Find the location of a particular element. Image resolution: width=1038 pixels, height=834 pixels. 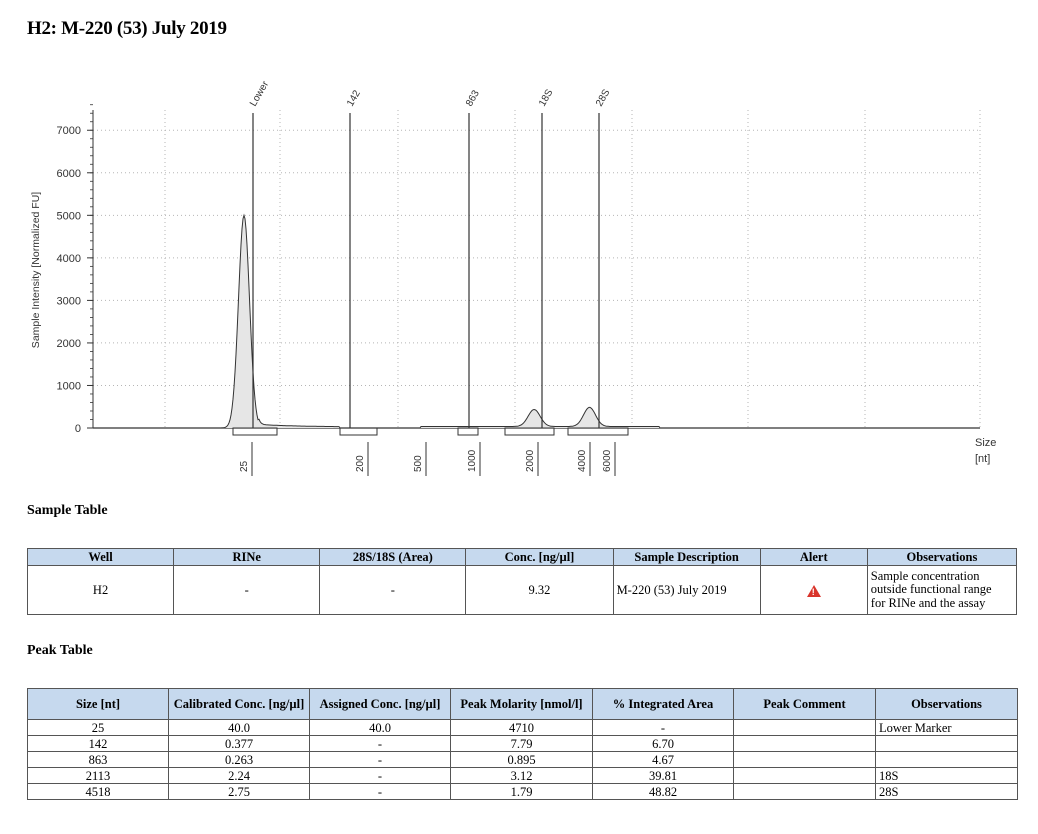

y-tick-label: 6000 is located at coordinates (69, 174).